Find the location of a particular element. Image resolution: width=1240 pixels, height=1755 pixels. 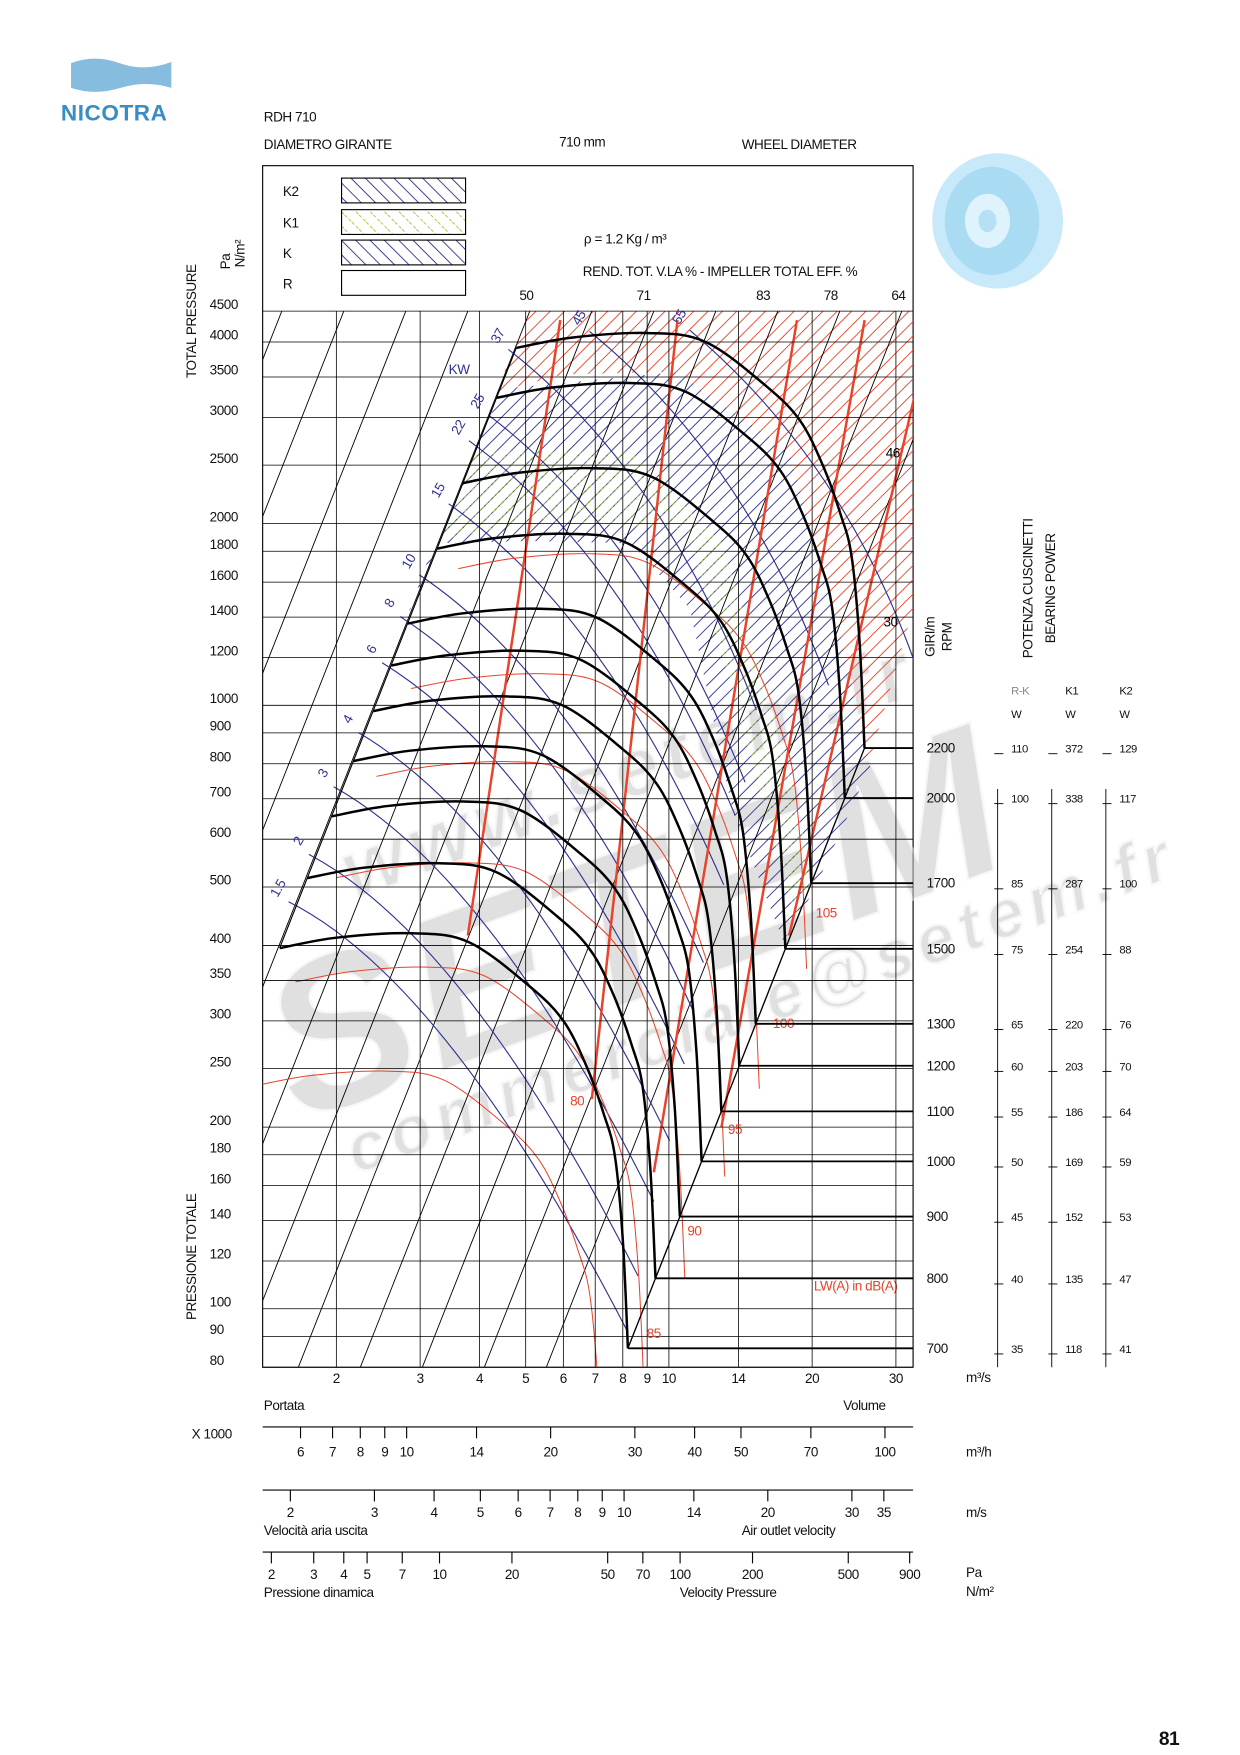

scale-factor: X 1000 is located at coordinates (212, 1433).